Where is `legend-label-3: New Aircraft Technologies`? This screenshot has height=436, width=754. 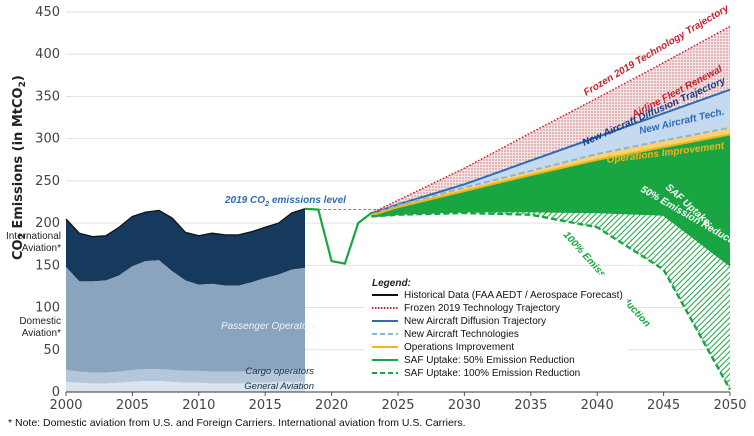 legend-label-3: New Aircraft Technologies is located at coordinates (461, 334).